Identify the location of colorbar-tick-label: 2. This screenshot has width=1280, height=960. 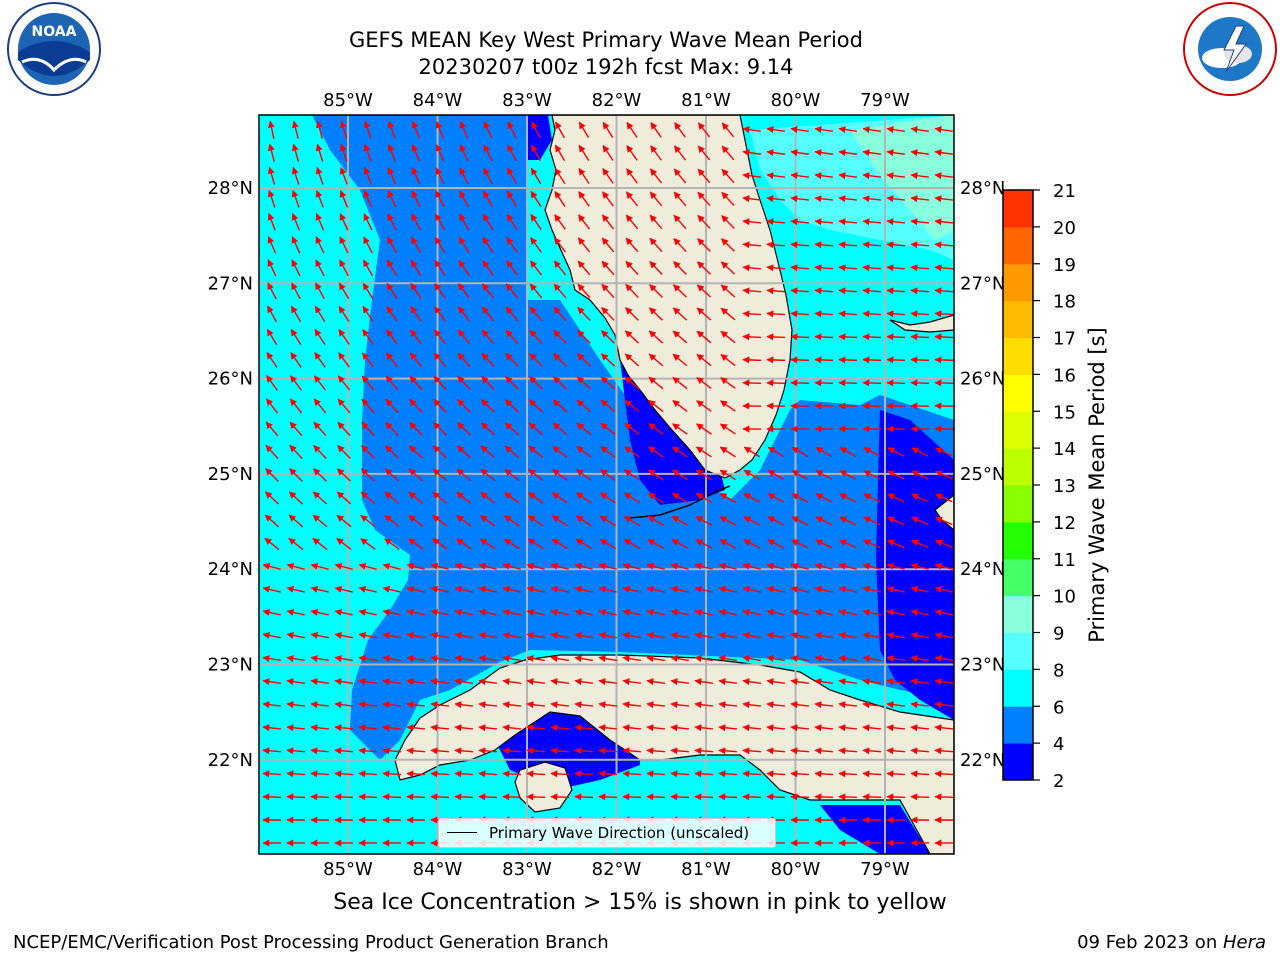
(1058, 781).